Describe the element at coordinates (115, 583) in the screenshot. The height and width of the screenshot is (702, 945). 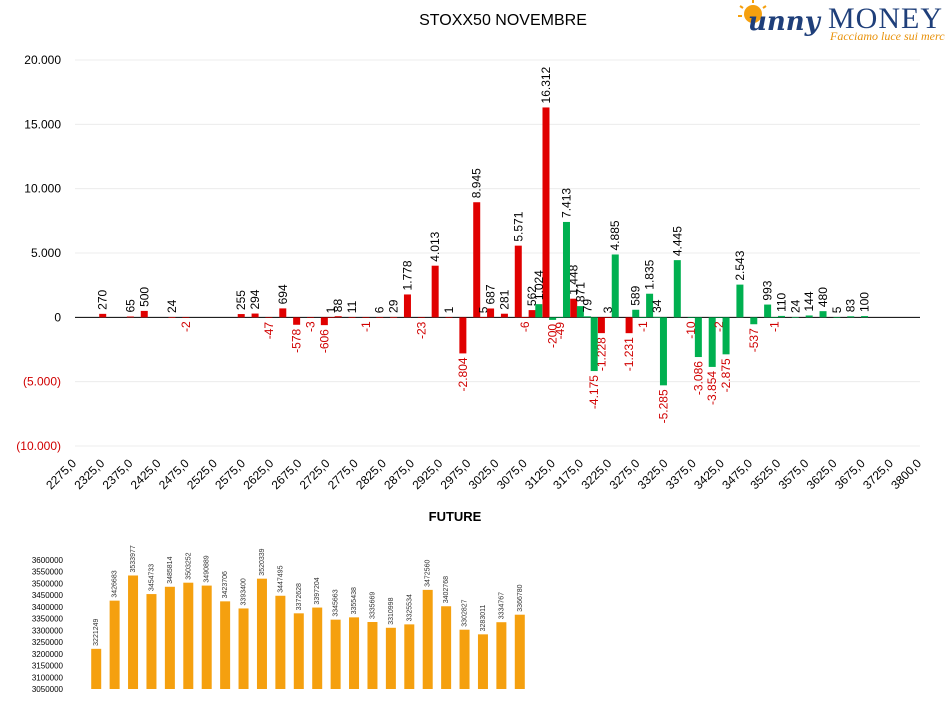
I see `future-bar-label: 3426683` at that location.